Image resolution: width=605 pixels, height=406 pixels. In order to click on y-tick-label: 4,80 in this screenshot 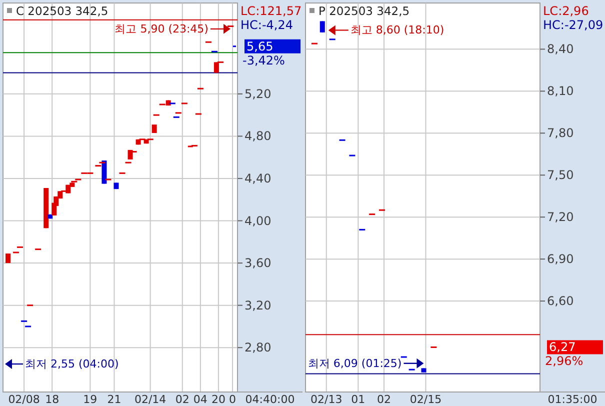, I will do `click(258, 136)`.